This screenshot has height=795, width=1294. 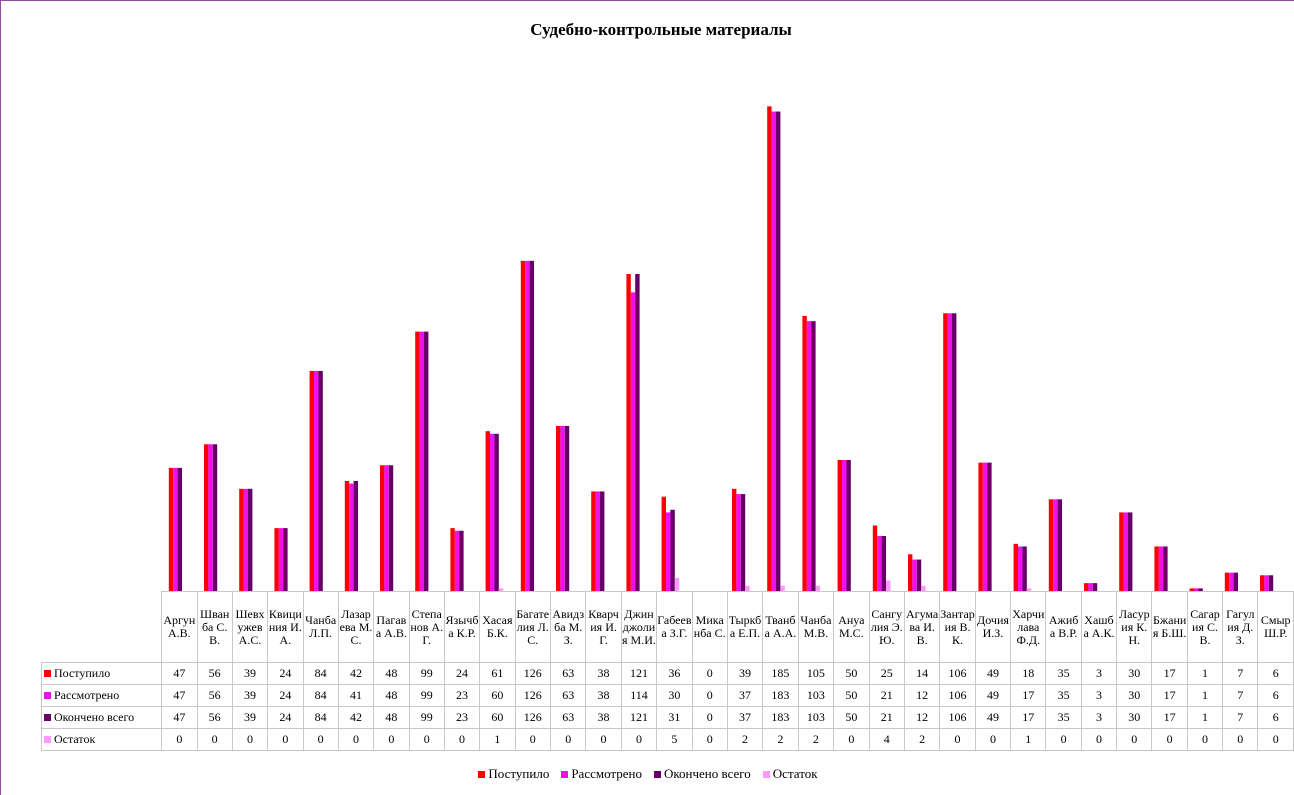 I want to click on row-label: Рассмотрено, so click(x=87, y=695).